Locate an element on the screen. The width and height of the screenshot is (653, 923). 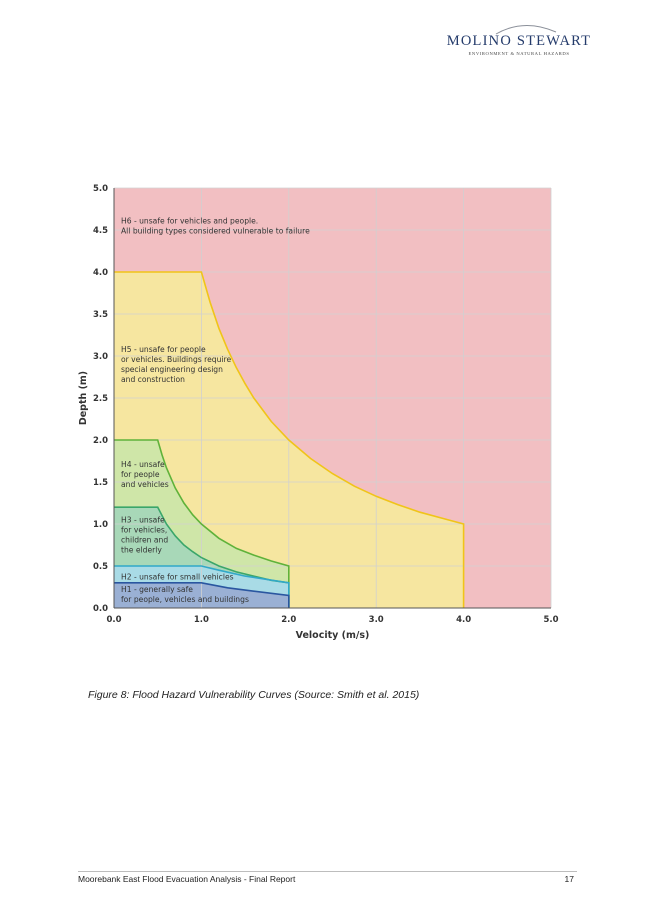
logo-tagline: ENVIRONMENT & NATURAL HAZARDS is located at coordinates (519, 53).